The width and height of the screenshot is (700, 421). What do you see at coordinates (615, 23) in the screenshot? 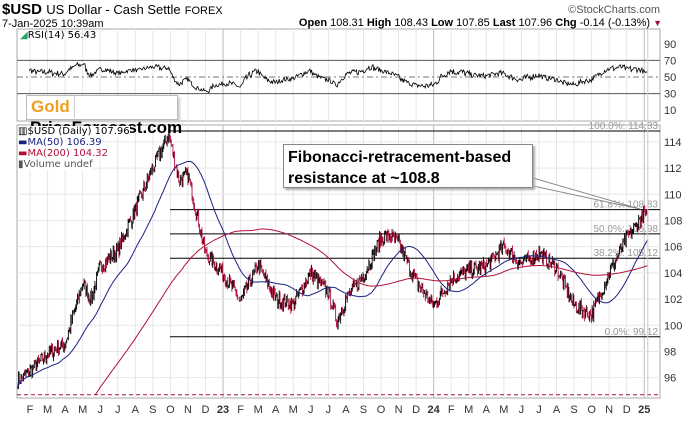
I see `chg-value: -0.14 (-0.13%)` at bounding box center [615, 23].